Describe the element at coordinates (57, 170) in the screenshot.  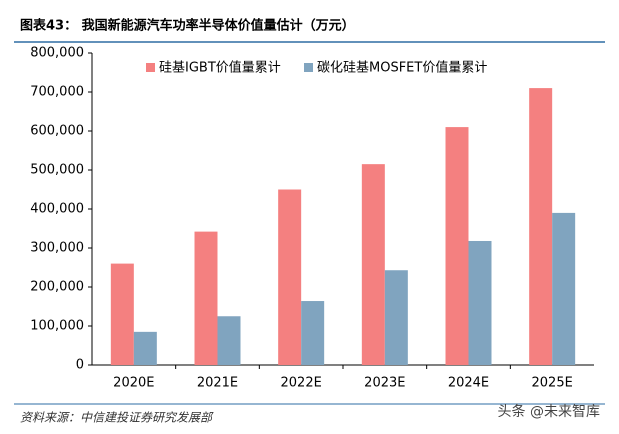
I see `y-tick-label: 500,000` at that location.